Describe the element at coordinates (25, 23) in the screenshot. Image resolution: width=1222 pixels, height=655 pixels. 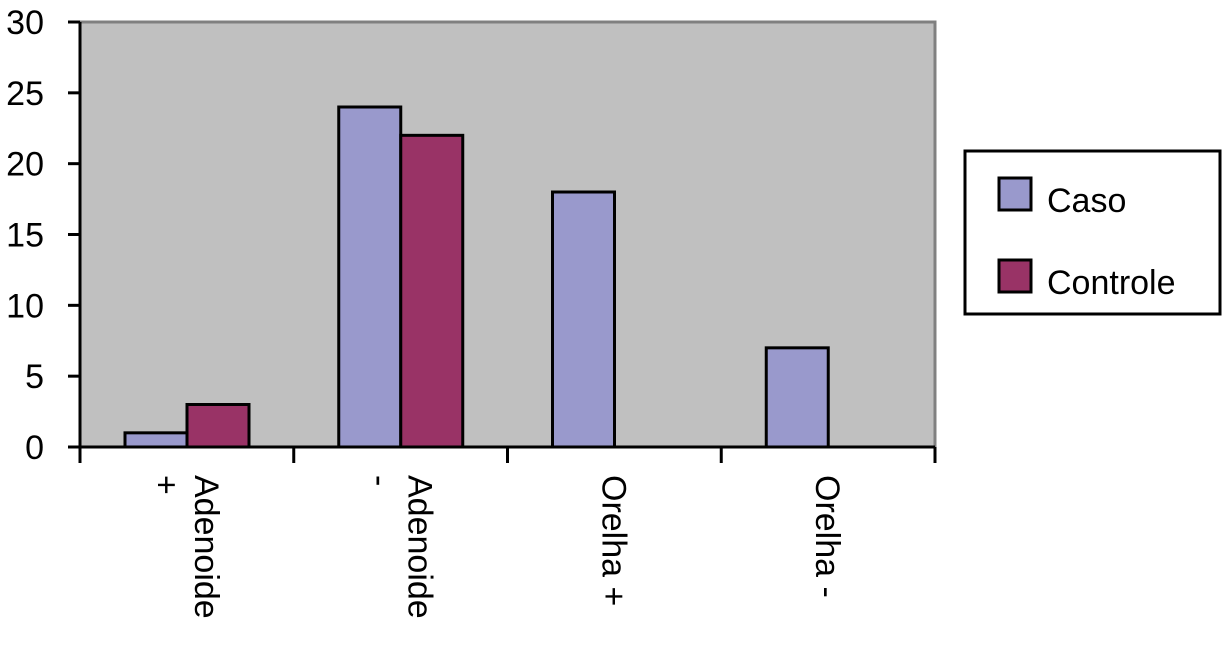
I see `y-tick-label-30: 30` at that location.